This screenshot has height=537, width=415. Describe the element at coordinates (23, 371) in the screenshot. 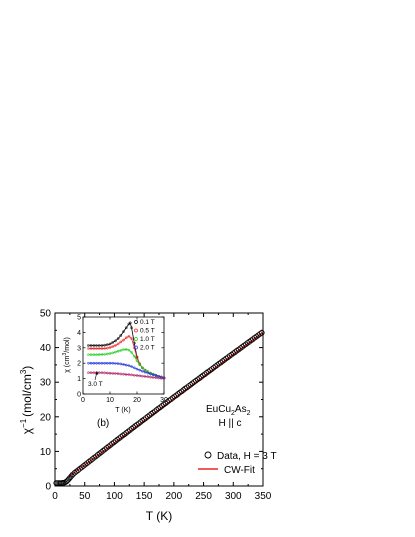

I see `main-y-axis-label-units-exponent: 3` at that location.